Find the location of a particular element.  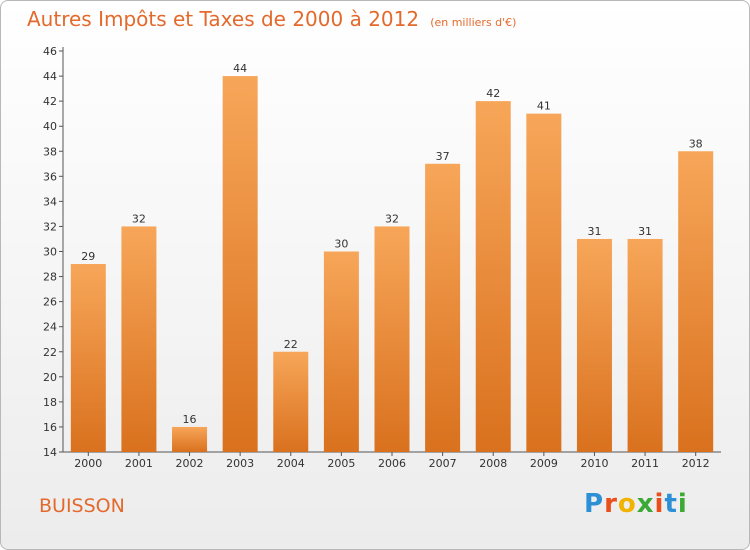

x-tick-label: 2006 is located at coordinates (392, 463).